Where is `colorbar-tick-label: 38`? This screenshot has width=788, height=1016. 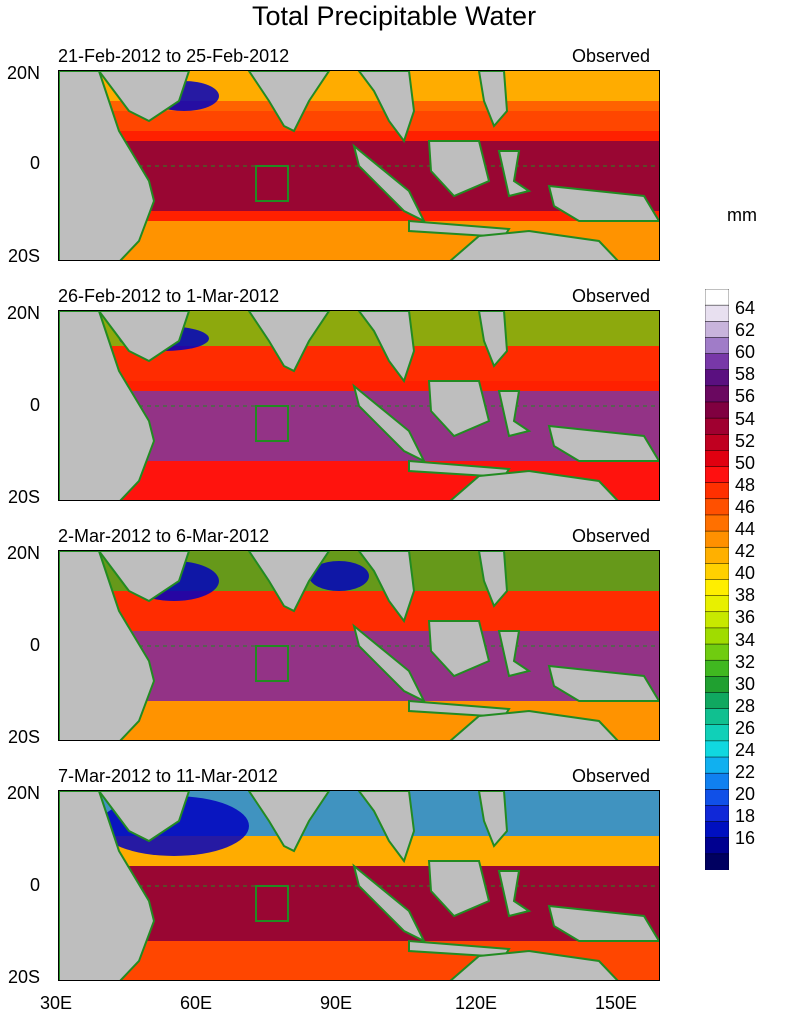
colorbar-tick-label: 38 is located at coordinates (745, 595).